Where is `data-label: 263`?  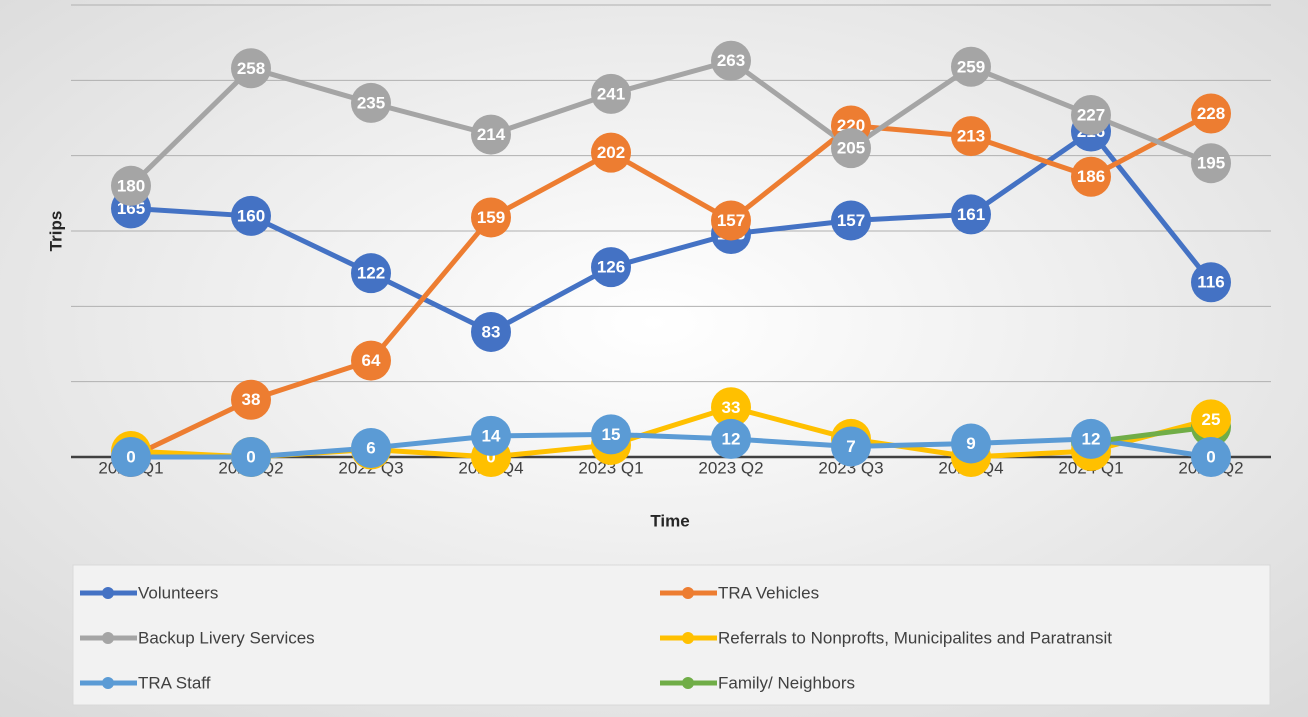 data-label: 263 is located at coordinates (731, 60).